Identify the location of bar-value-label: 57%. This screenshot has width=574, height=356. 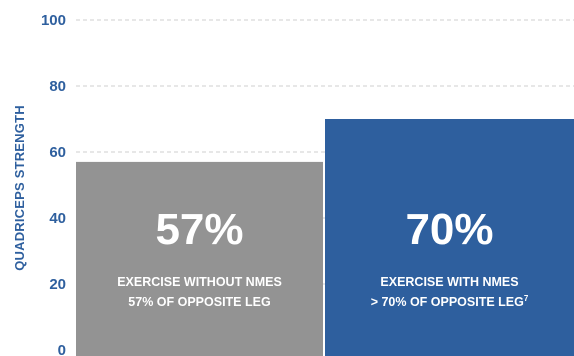
(199, 229).